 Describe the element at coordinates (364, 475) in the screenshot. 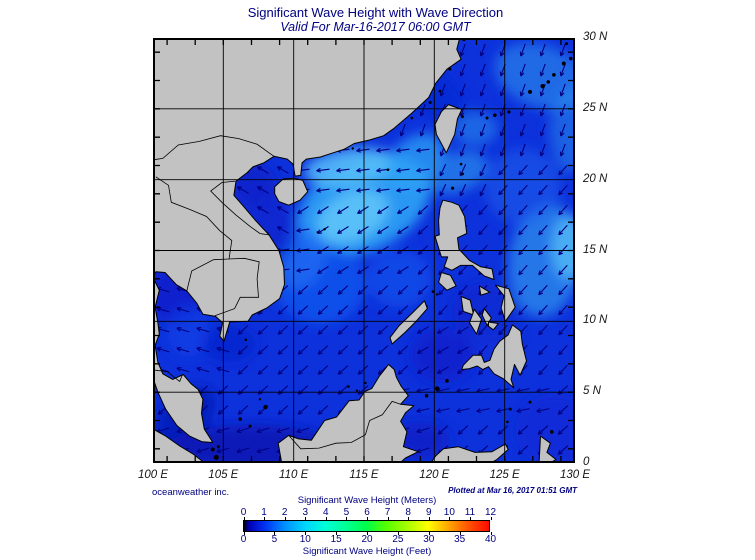

I see `lon-tick-label: 115 E` at that location.